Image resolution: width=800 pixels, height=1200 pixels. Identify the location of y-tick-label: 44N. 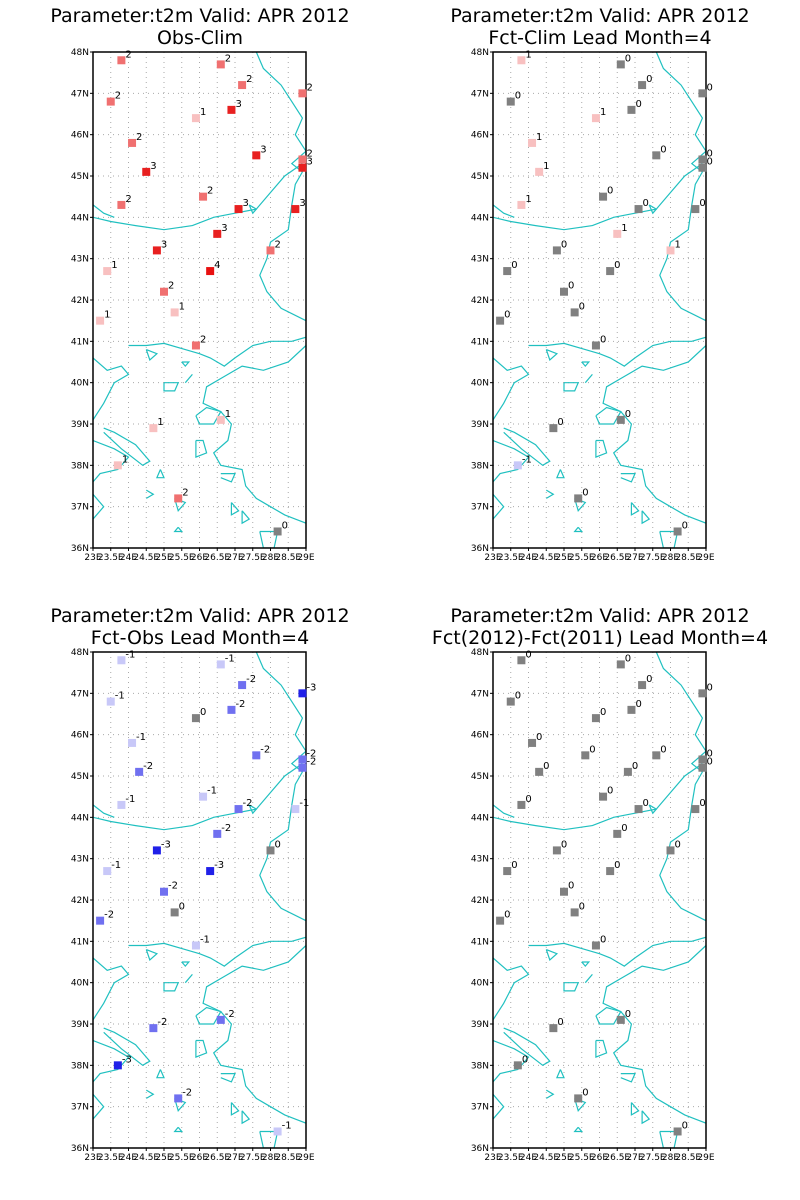
(80, 218).